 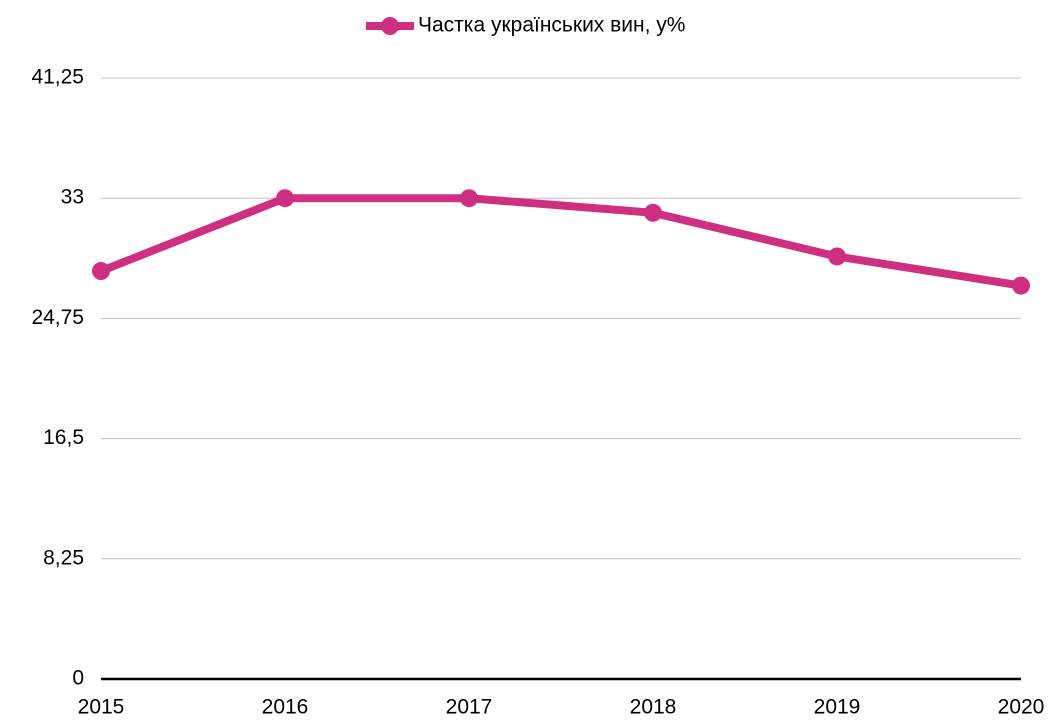 What do you see at coordinates (1021, 707) in the screenshot?
I see `x-tick-label: 2020` at bounding box center [1021, 707].